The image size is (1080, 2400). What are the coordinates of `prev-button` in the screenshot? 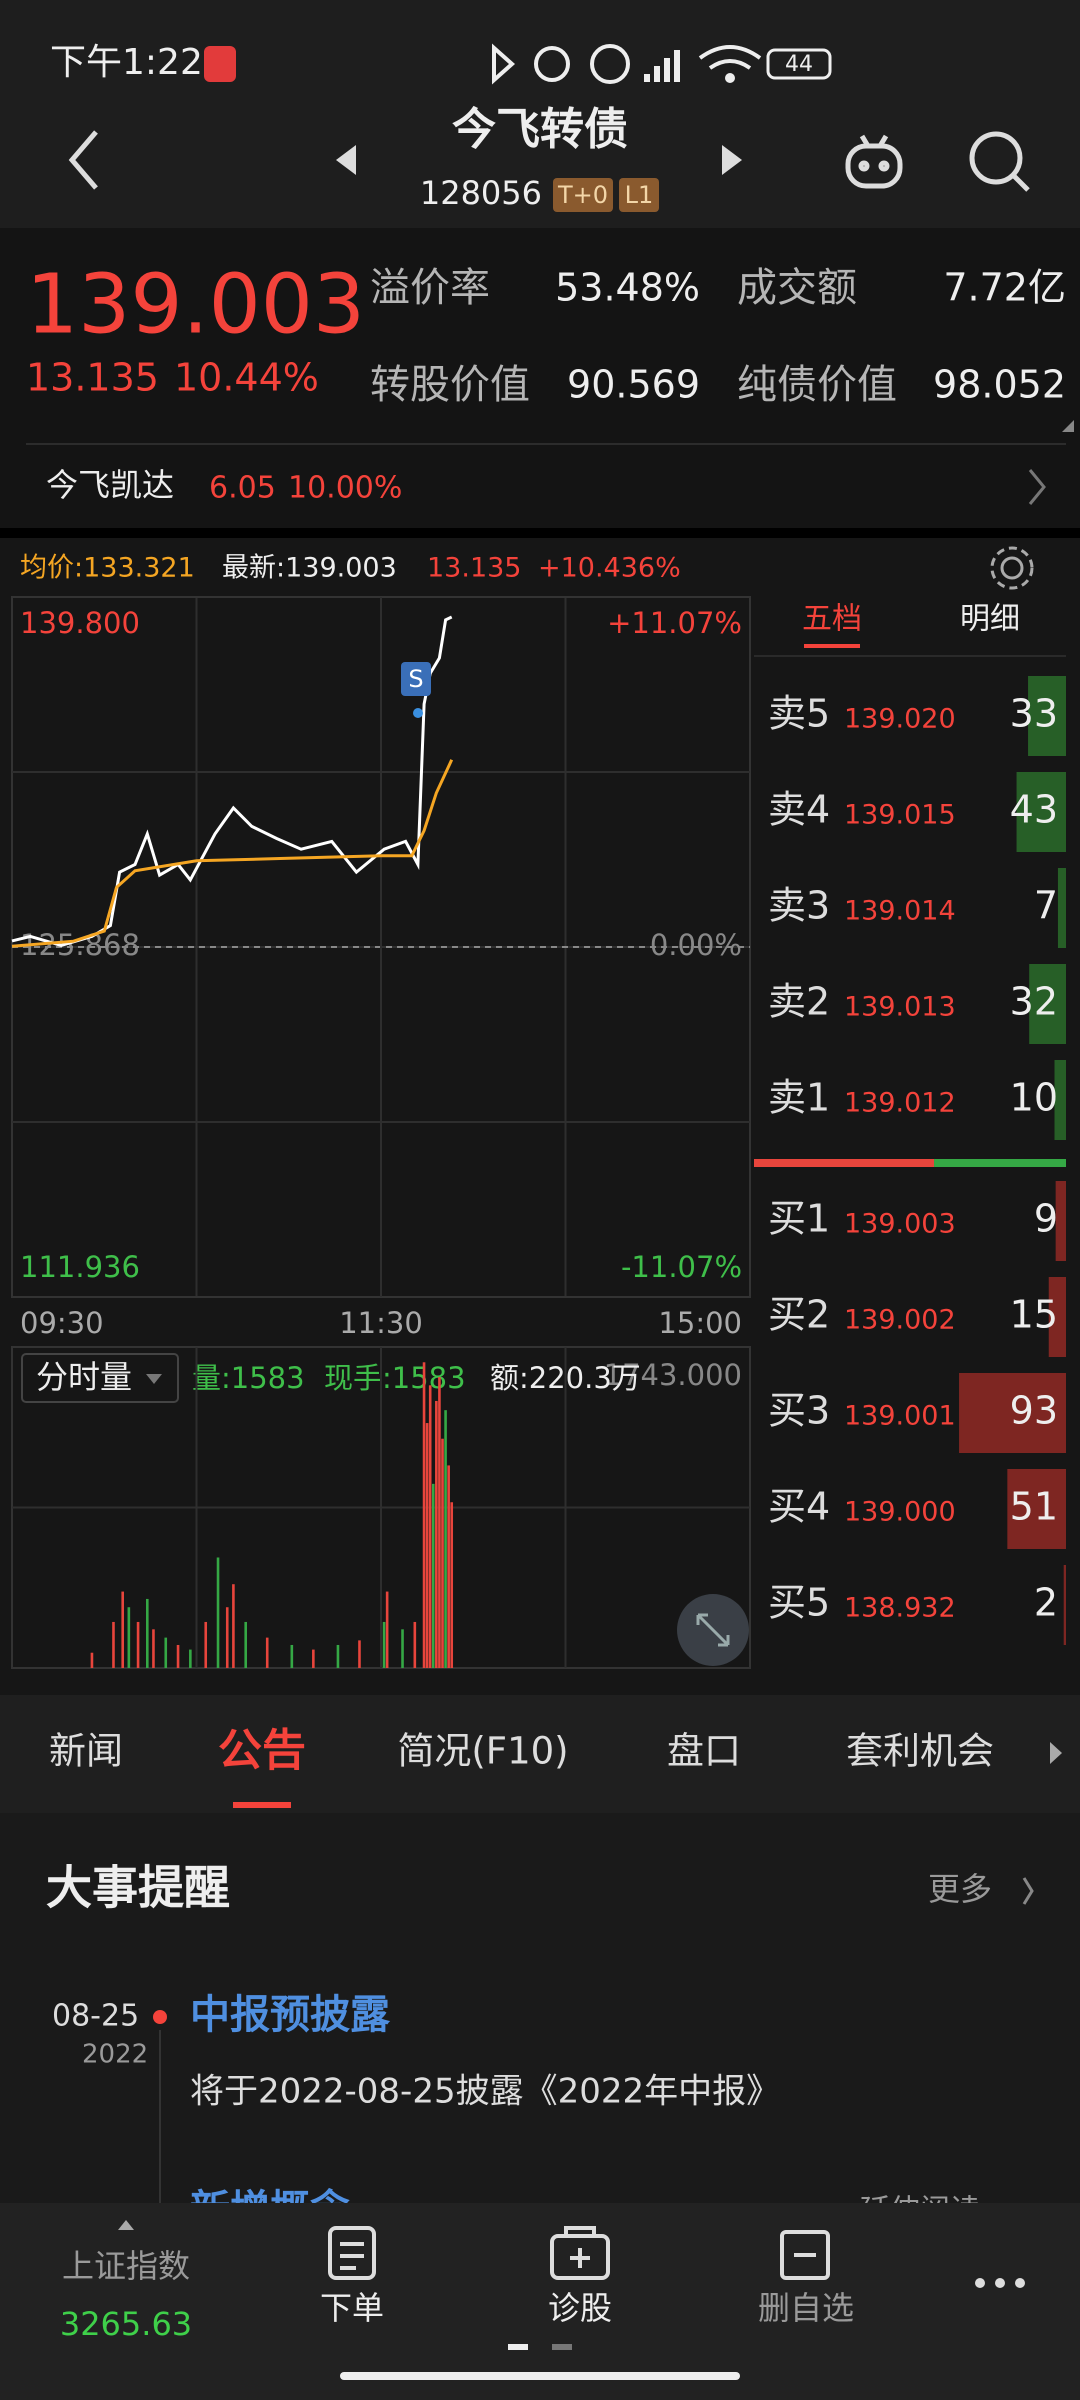 It's located at (346, 160).